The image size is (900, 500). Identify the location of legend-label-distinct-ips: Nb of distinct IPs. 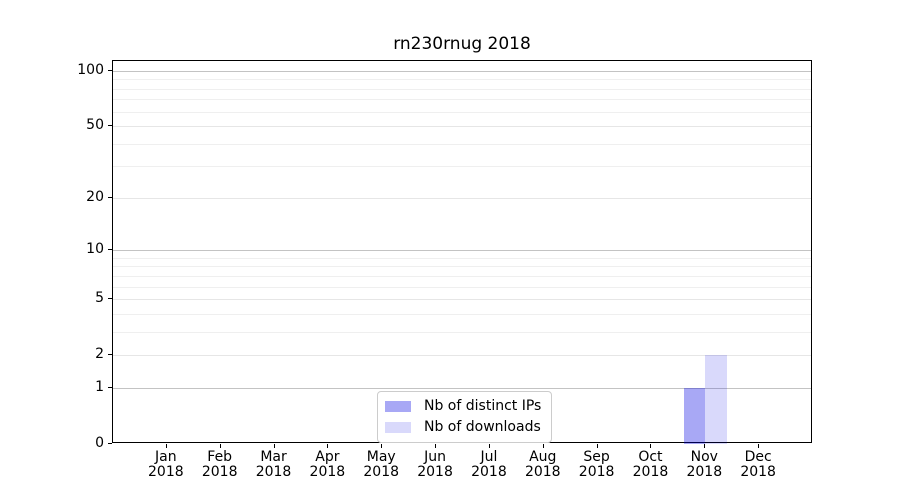
(483, 406).